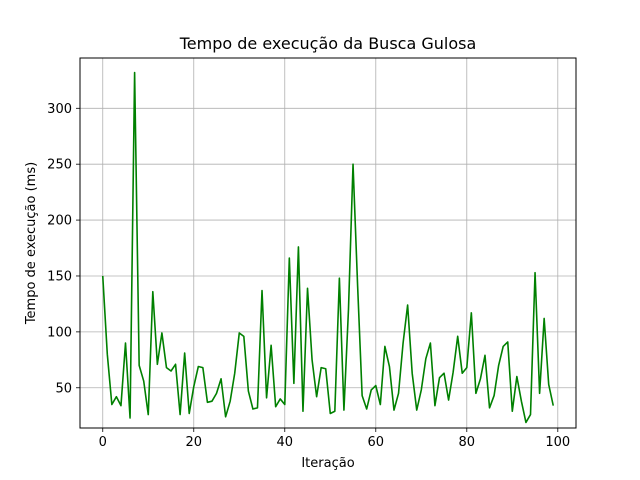  Describe the element at coordinates (63, 388) in the screenshot. I see `y-tick-label: 50` at that location.